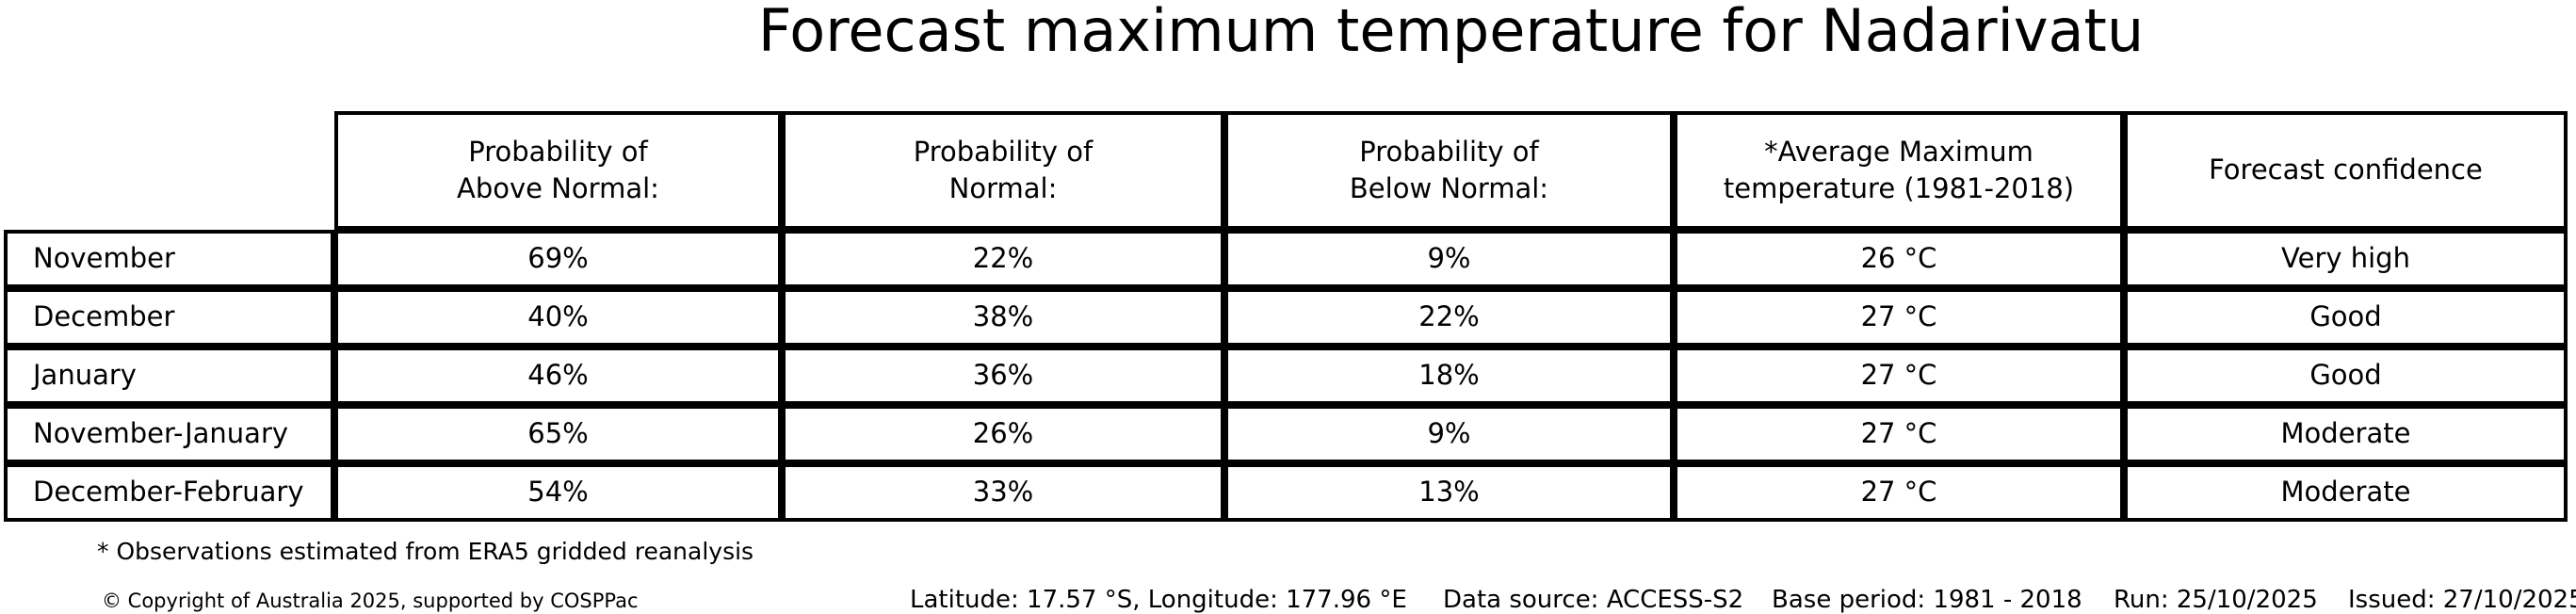 This screenshot has width=2576, height=614. What do you see at coordinates (1898, 151) in the screenshot?
I see `col-header-line: *Average Maximum` at bounding box center [1898, 151].